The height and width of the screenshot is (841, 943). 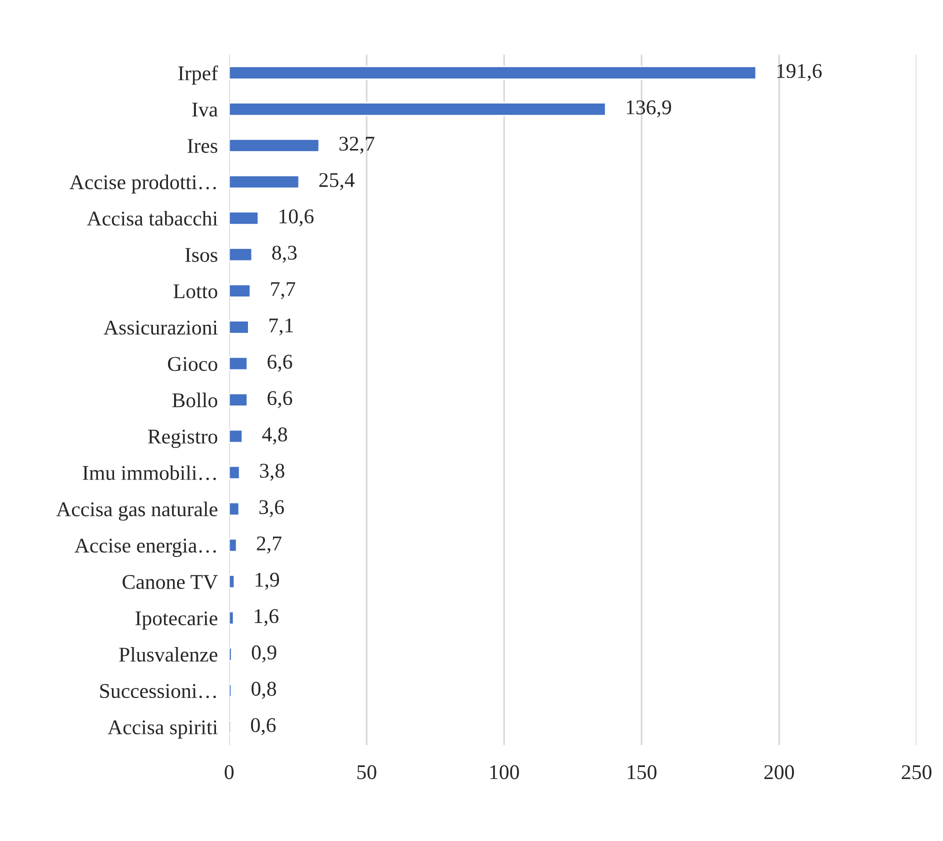 What do you see at coordinates (266, 617) in the screenshot?
I see `data-label: 1,6` at bounding box center [266, 617].